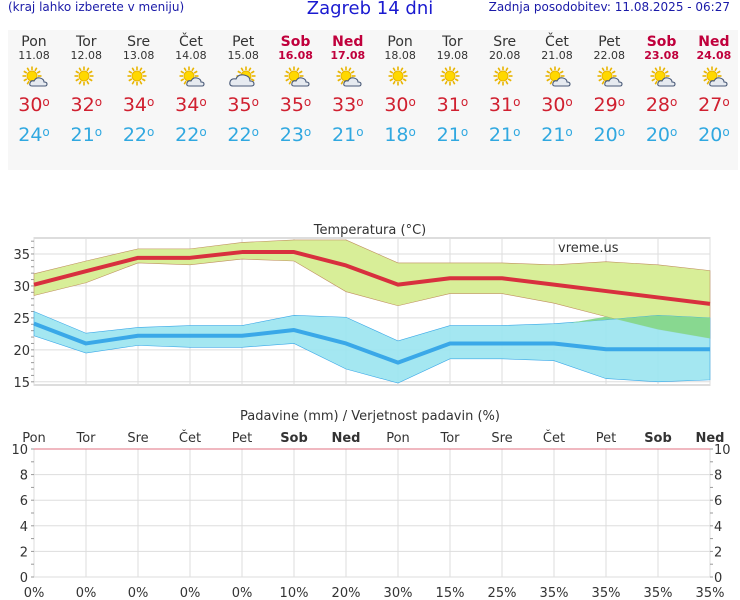 The height and width of the screenshot is (600, 740). Describe the element at coordinates (714, 88) in the screenshot. I see `day-column: Ned 24.08 27o 20o` at that location.